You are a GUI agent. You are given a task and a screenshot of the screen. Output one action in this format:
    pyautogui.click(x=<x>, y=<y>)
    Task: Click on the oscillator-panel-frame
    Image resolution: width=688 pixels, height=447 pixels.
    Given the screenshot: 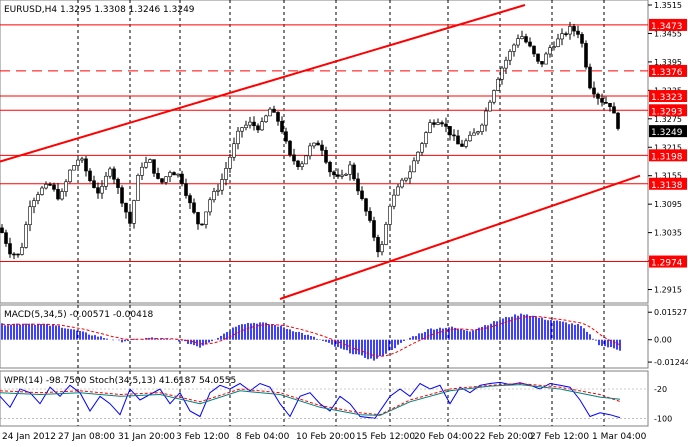 What is the action you would take?
    pyautogui.click(x=324, y=398)
    